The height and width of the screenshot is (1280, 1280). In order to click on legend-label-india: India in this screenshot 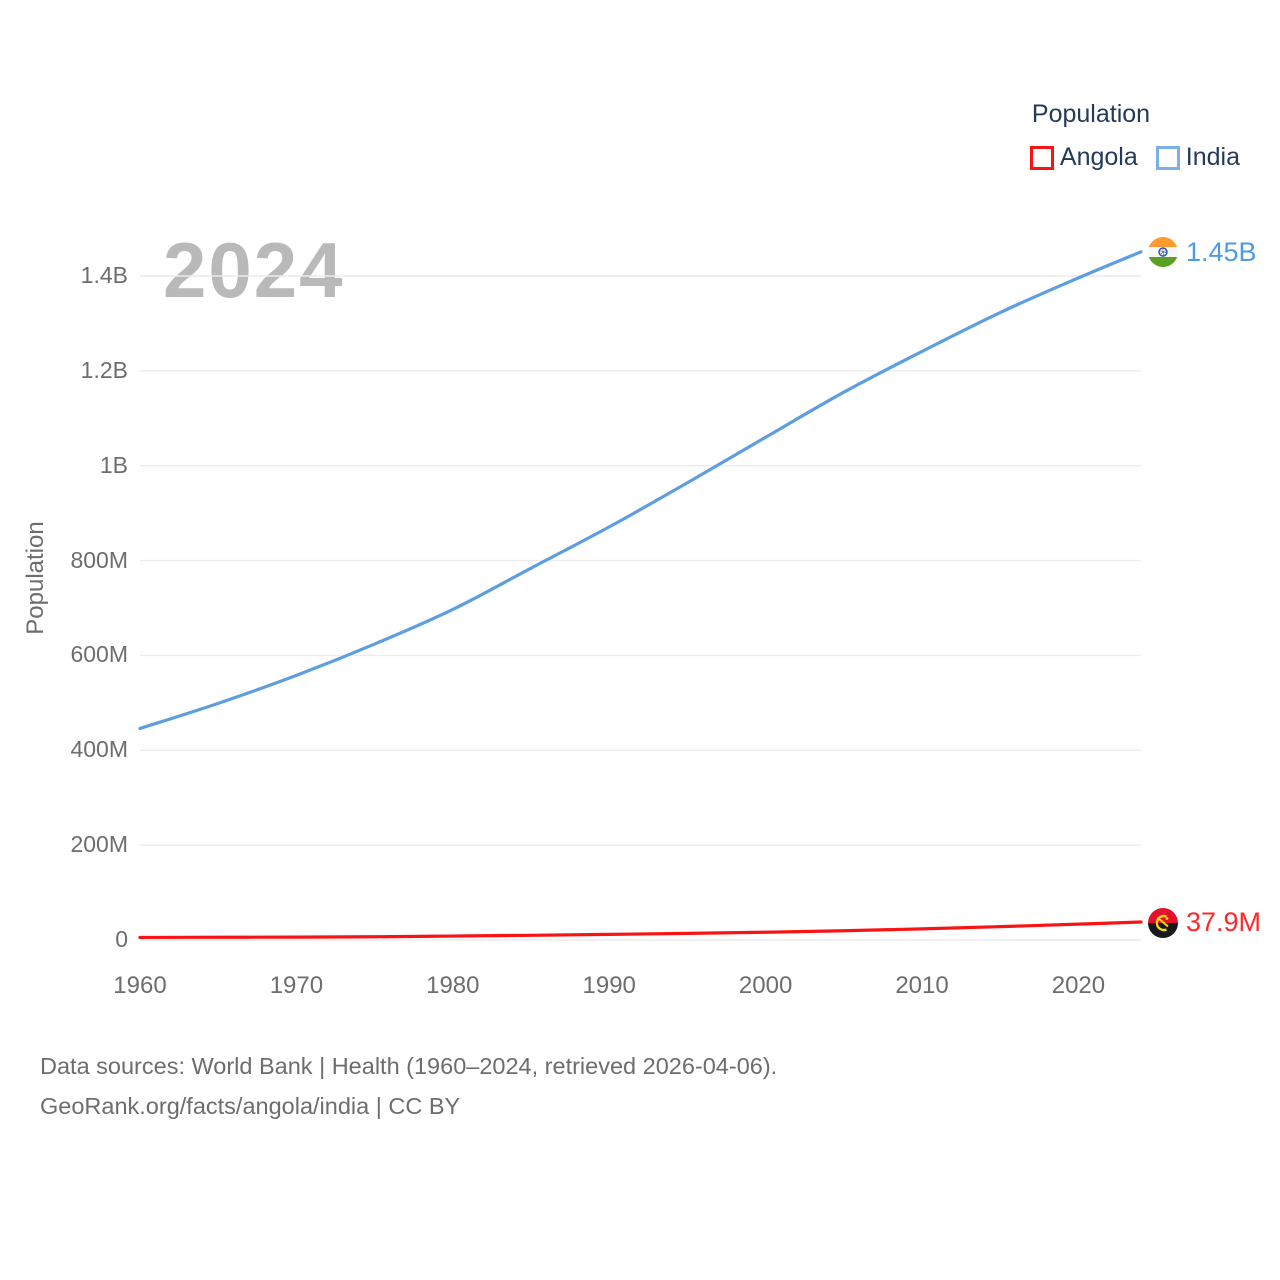, I will do `click(1212, 157)`.